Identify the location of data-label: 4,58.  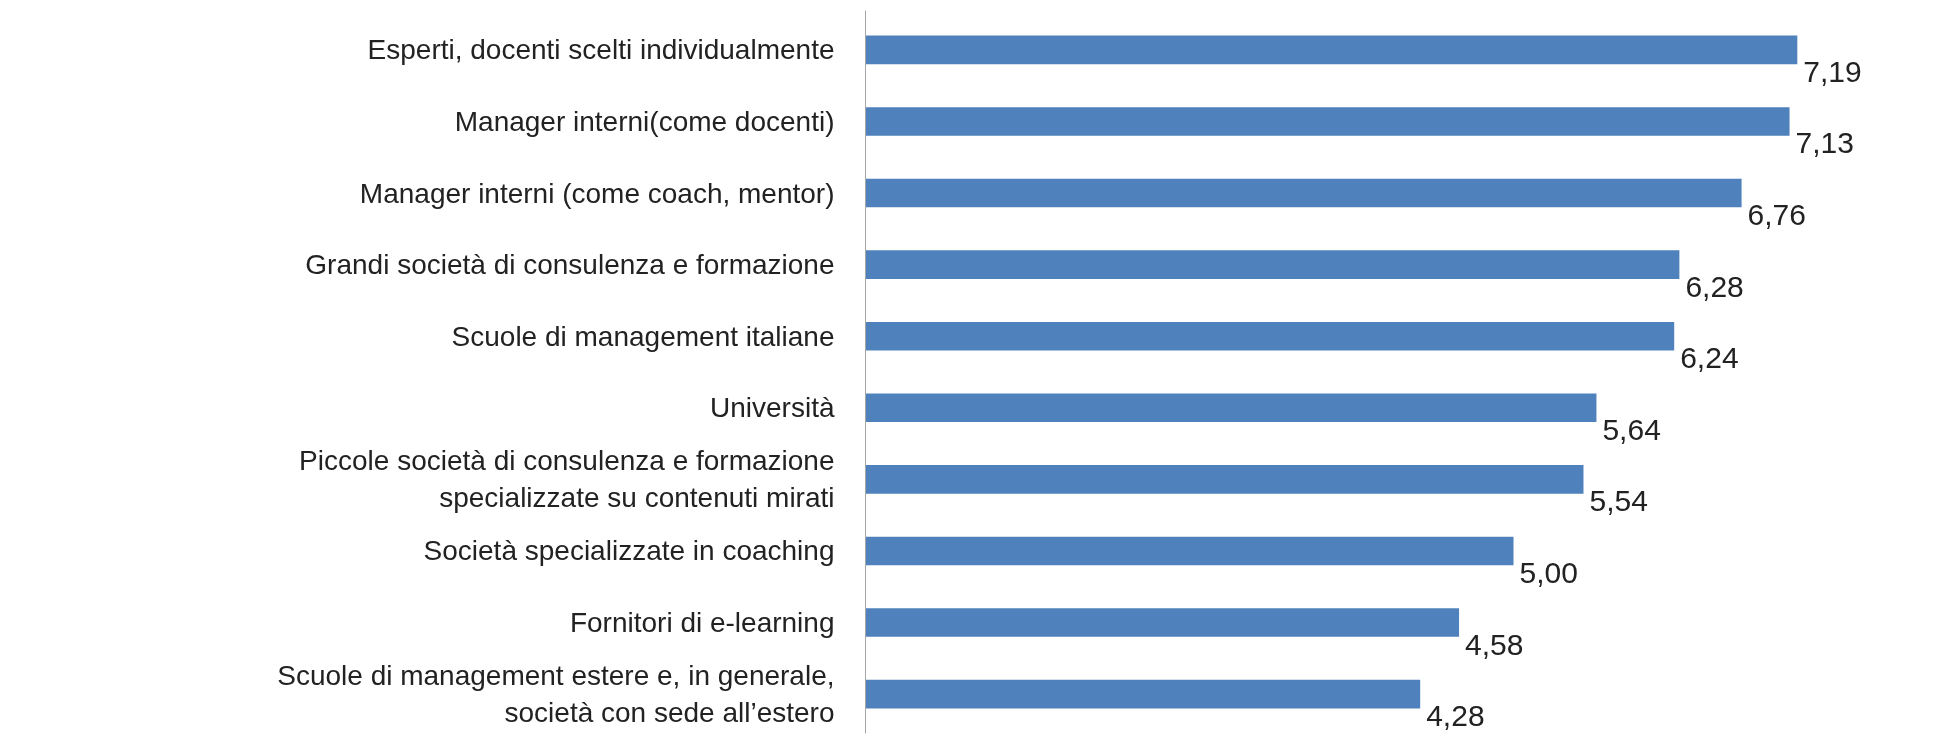
(1494, 644).